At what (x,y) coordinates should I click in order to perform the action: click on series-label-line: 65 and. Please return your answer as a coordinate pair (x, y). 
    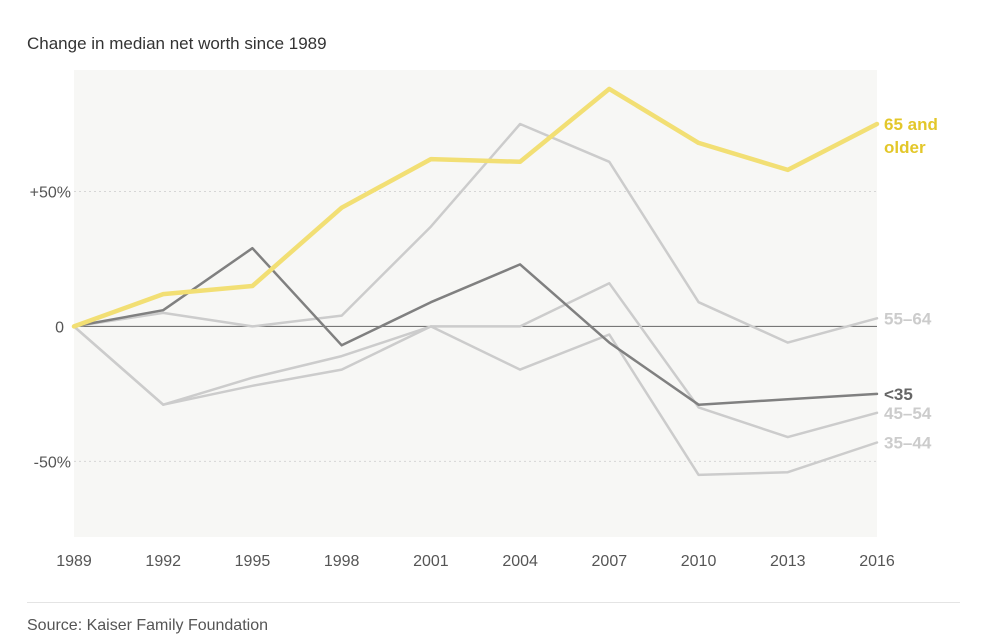
    Looking at the image, I should click on (911, 124).